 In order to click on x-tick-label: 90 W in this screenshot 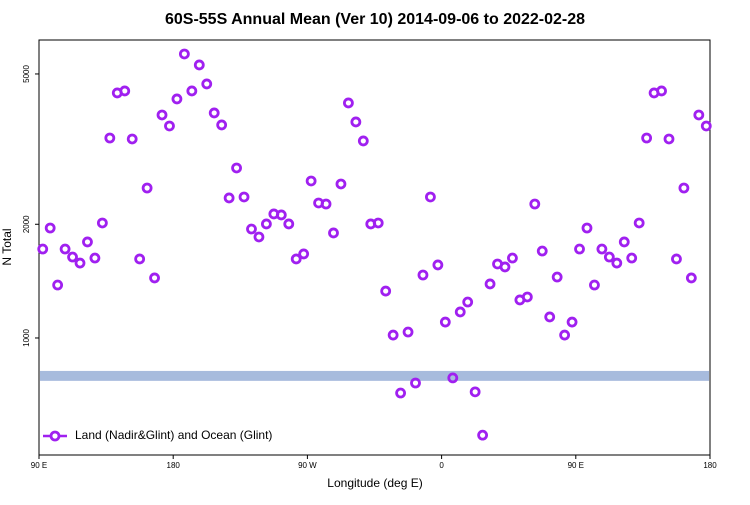, I will do `click(307, 465)`.